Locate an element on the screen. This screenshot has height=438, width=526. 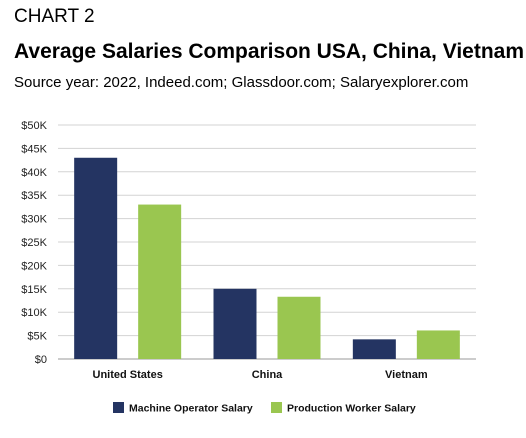
y-tick-label: $20K is located at coordinates (34, 266).